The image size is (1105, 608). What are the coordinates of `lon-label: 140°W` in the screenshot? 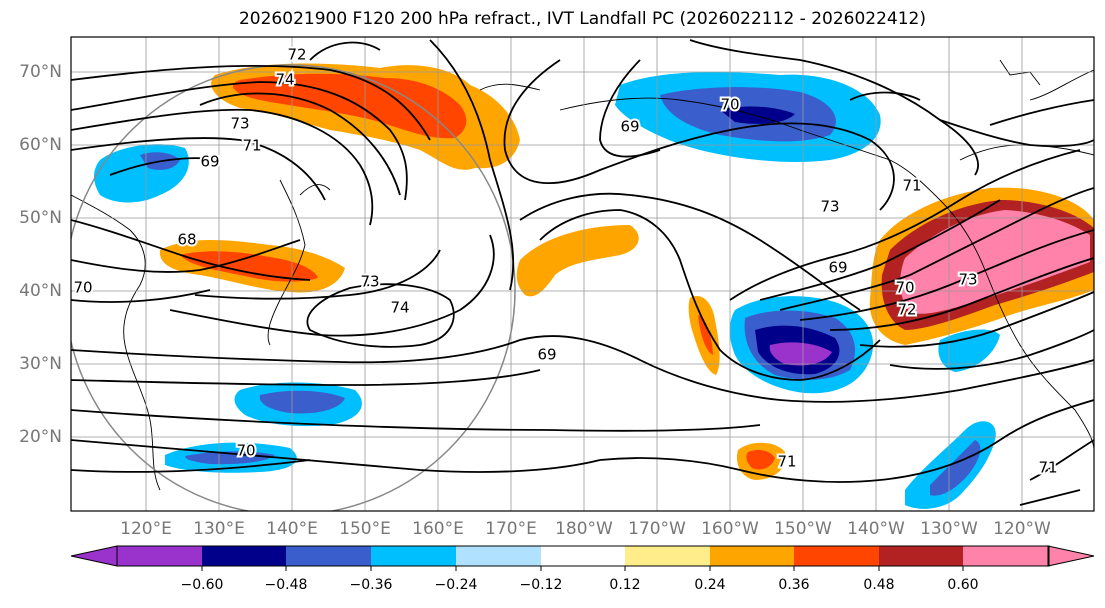 It's located at (876, 529).